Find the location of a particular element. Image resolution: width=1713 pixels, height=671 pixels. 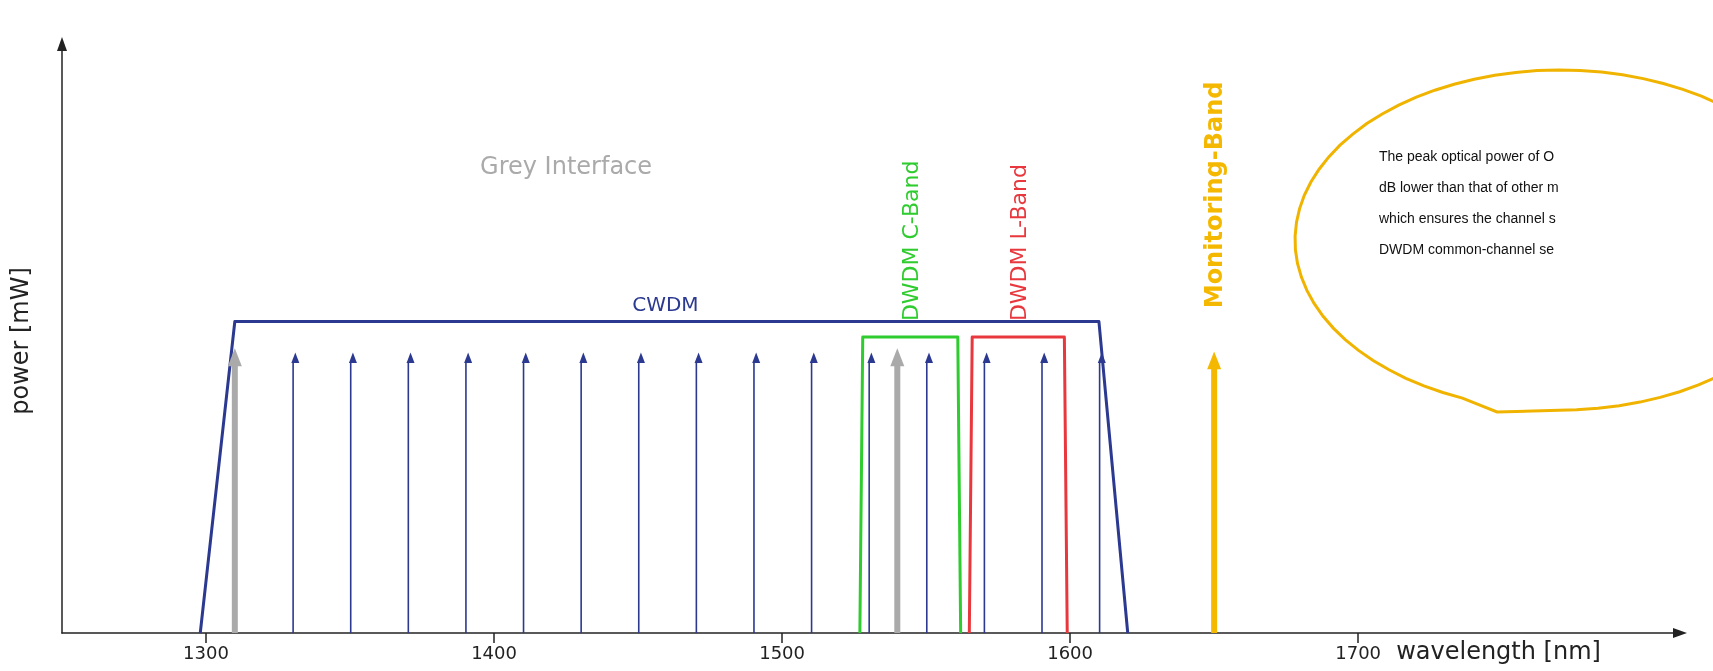

x-tick-label: 1700 is located at coordinates (1358, 652).